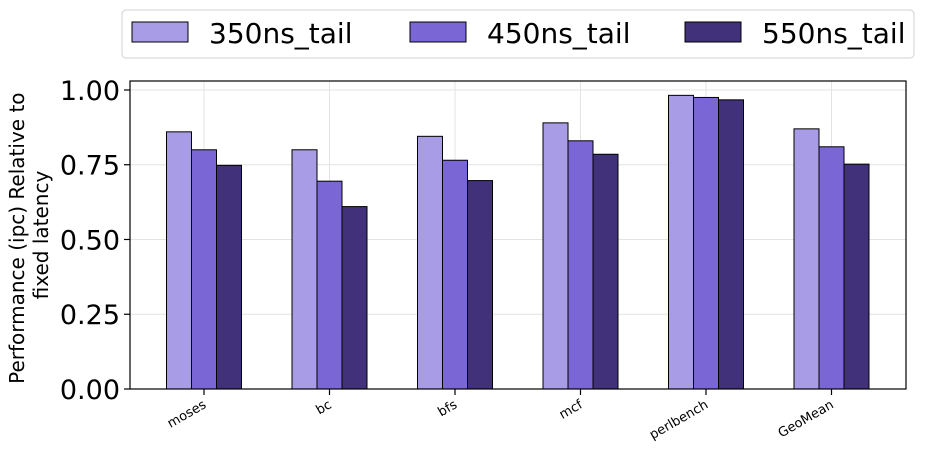 Image resolution: width=925 pixels, height=464 pixels. Describe the element at coordinates (480, 285) in the screenshot. I see `bar-550ns_tail-bfs` at that location.